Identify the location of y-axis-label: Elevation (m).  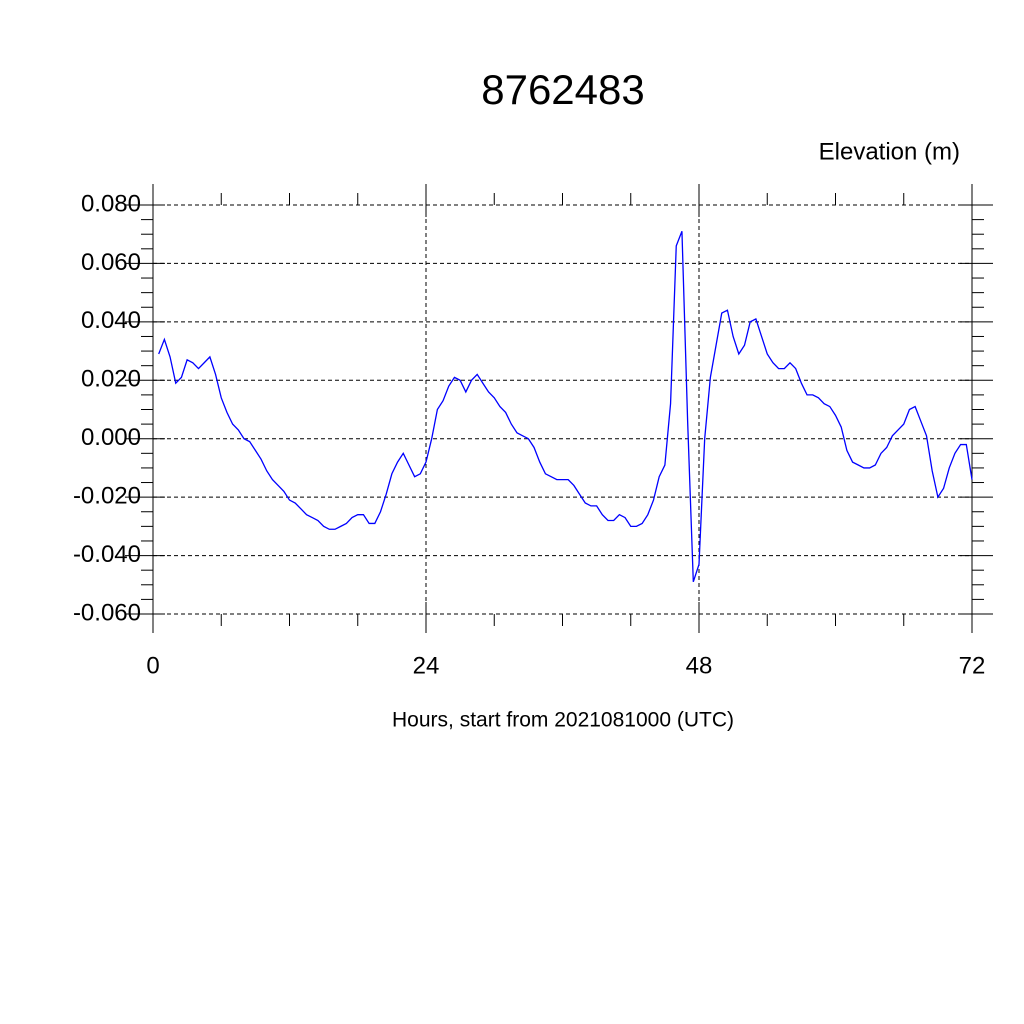
(889, 151).